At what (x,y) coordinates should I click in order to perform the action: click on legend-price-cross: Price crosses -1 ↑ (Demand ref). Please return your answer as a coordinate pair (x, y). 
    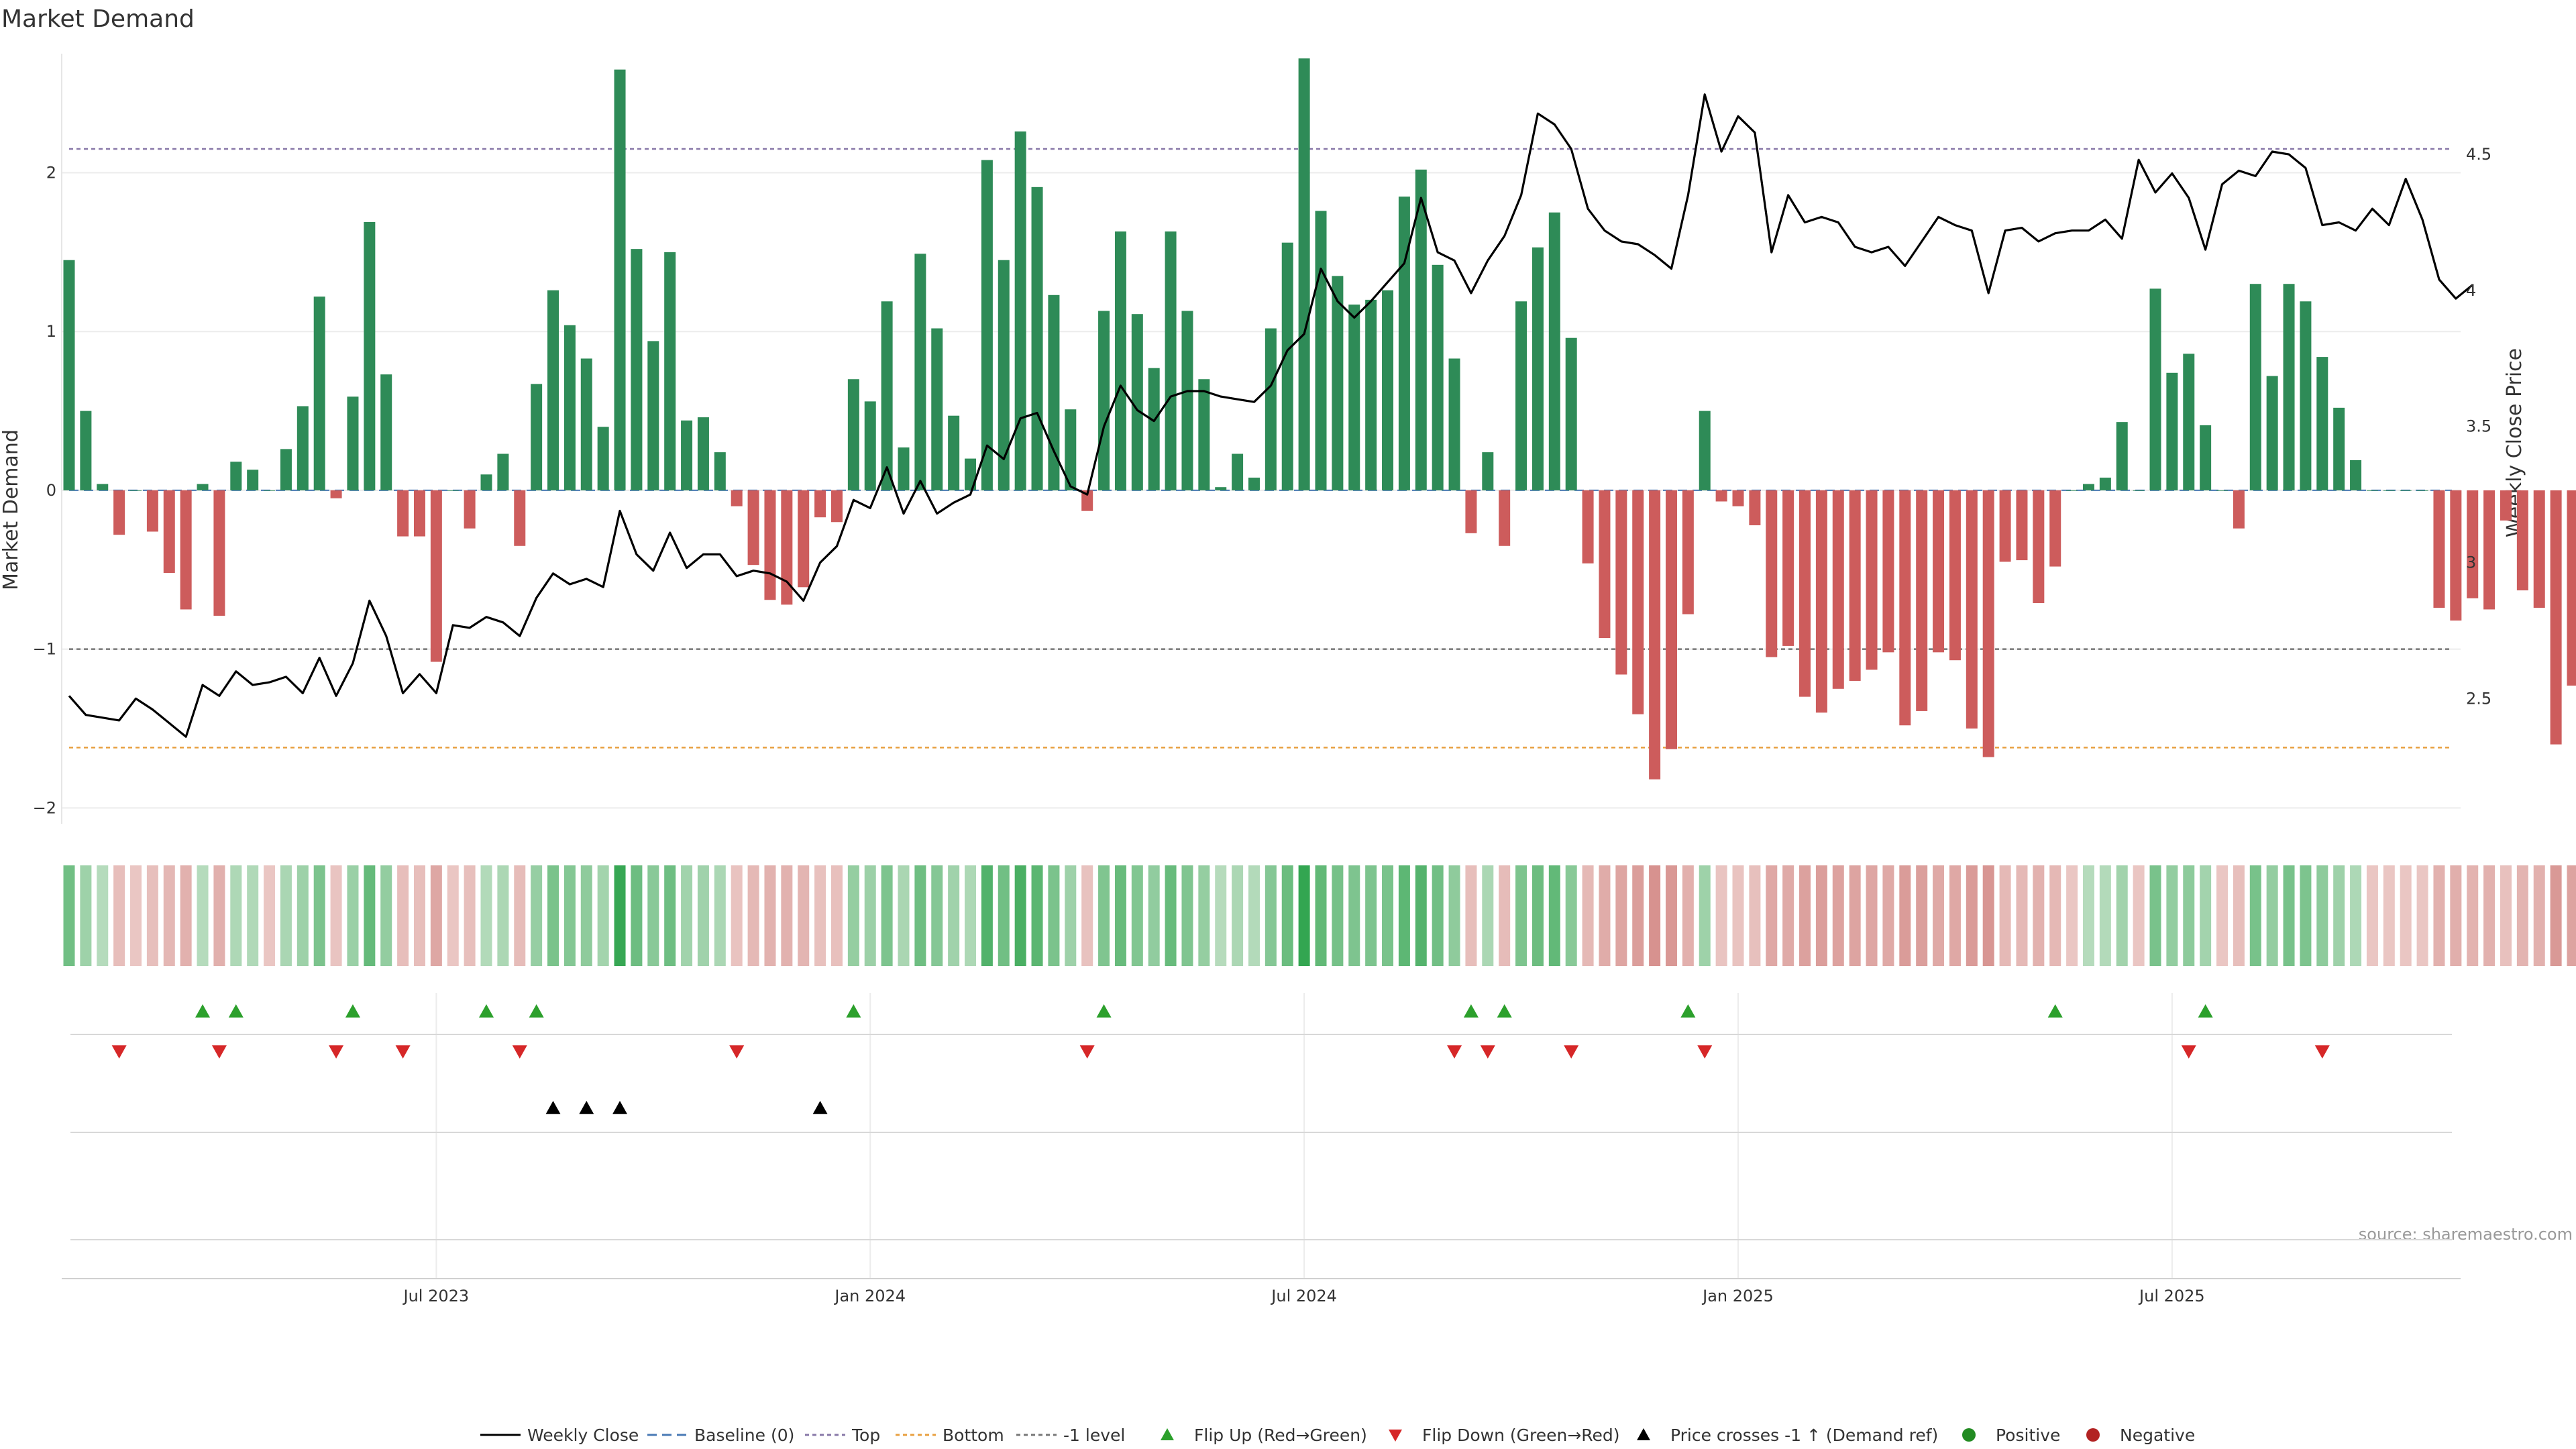
    Looking at the image, I should click on (1787, 1435).